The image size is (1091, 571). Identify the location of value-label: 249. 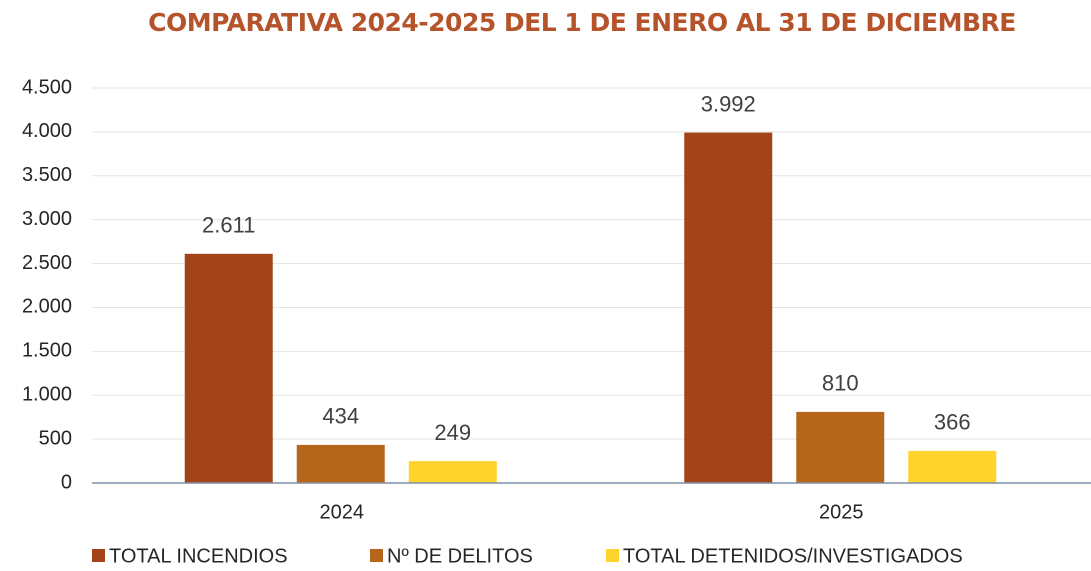
(452, 432).